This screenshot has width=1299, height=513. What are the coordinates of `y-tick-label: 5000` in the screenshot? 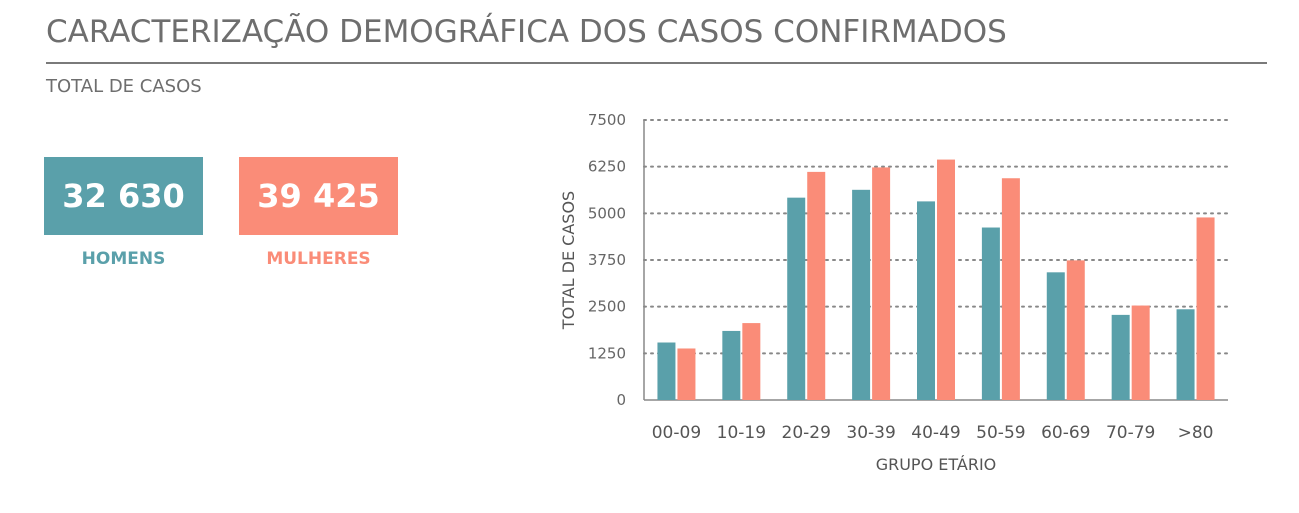 It's located at (607, 213).